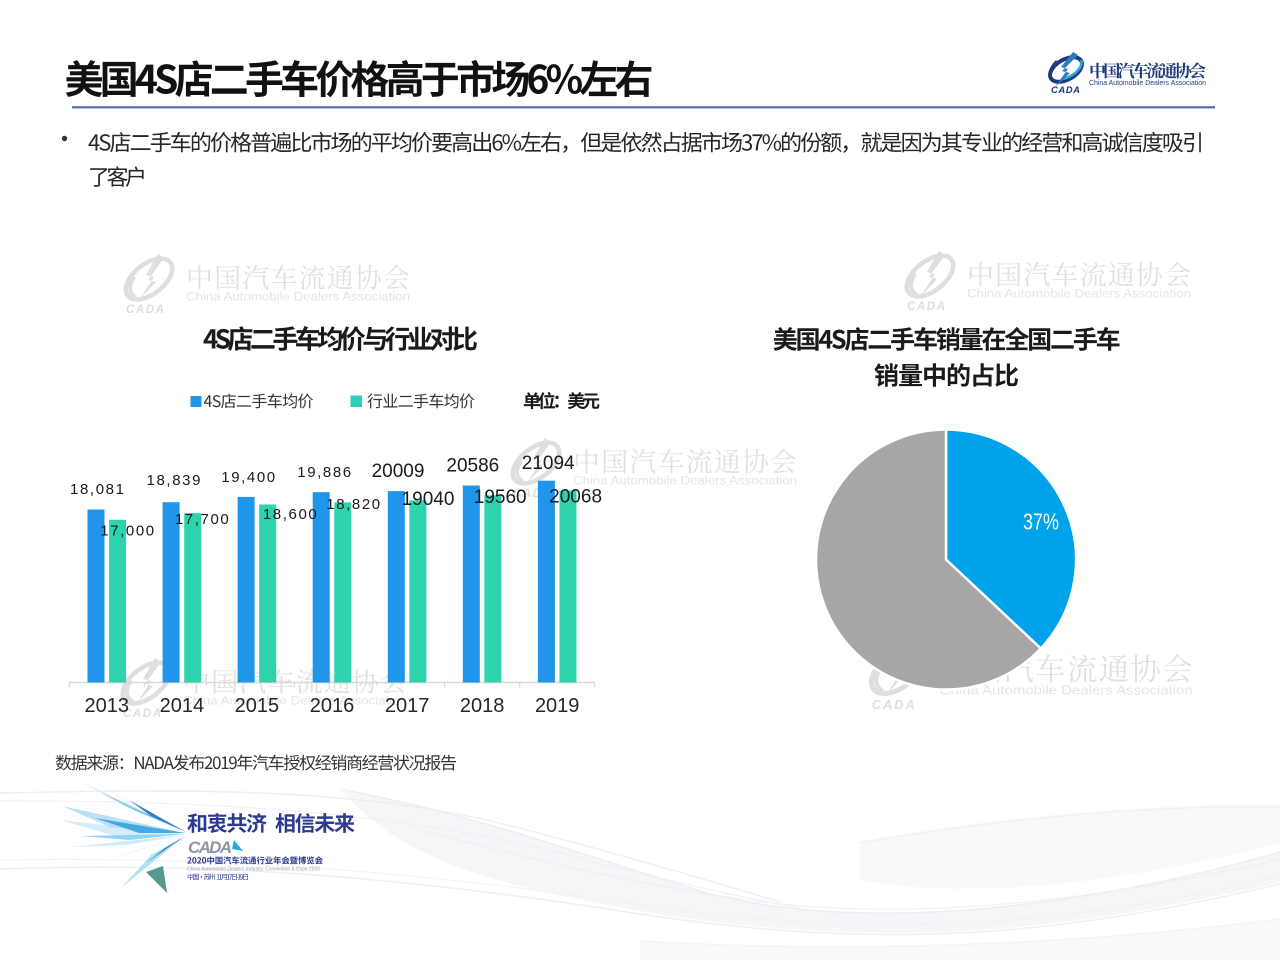 Image resolution: width=1280 pixels, height=965 pixels. I want to click on svg-text: 20586, so click(472, 466).